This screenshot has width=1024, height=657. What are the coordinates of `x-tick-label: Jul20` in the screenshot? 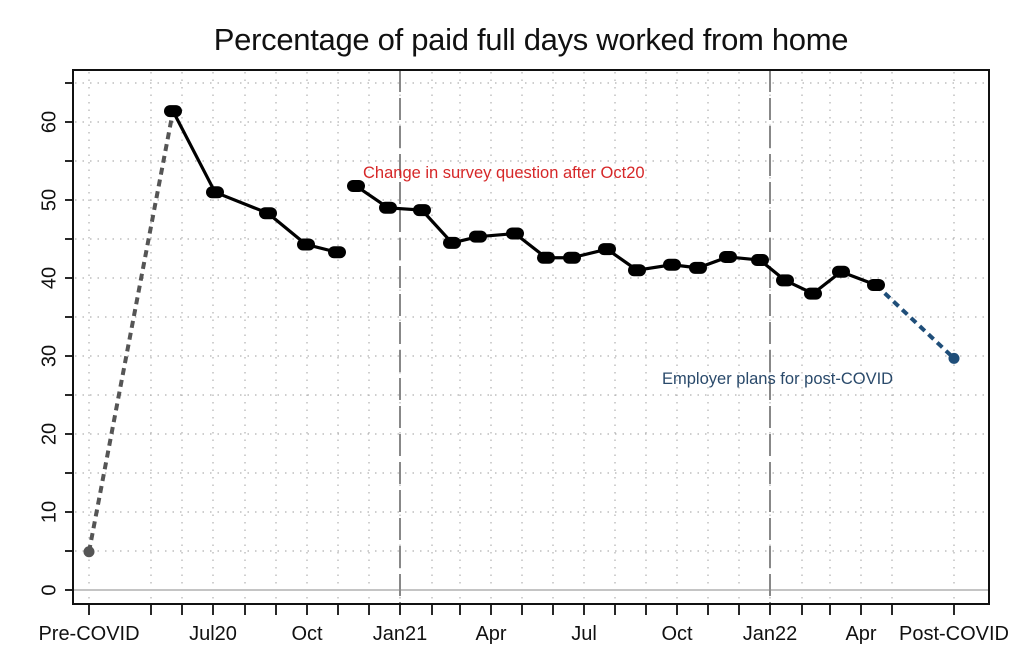 It's located at (213, 634).